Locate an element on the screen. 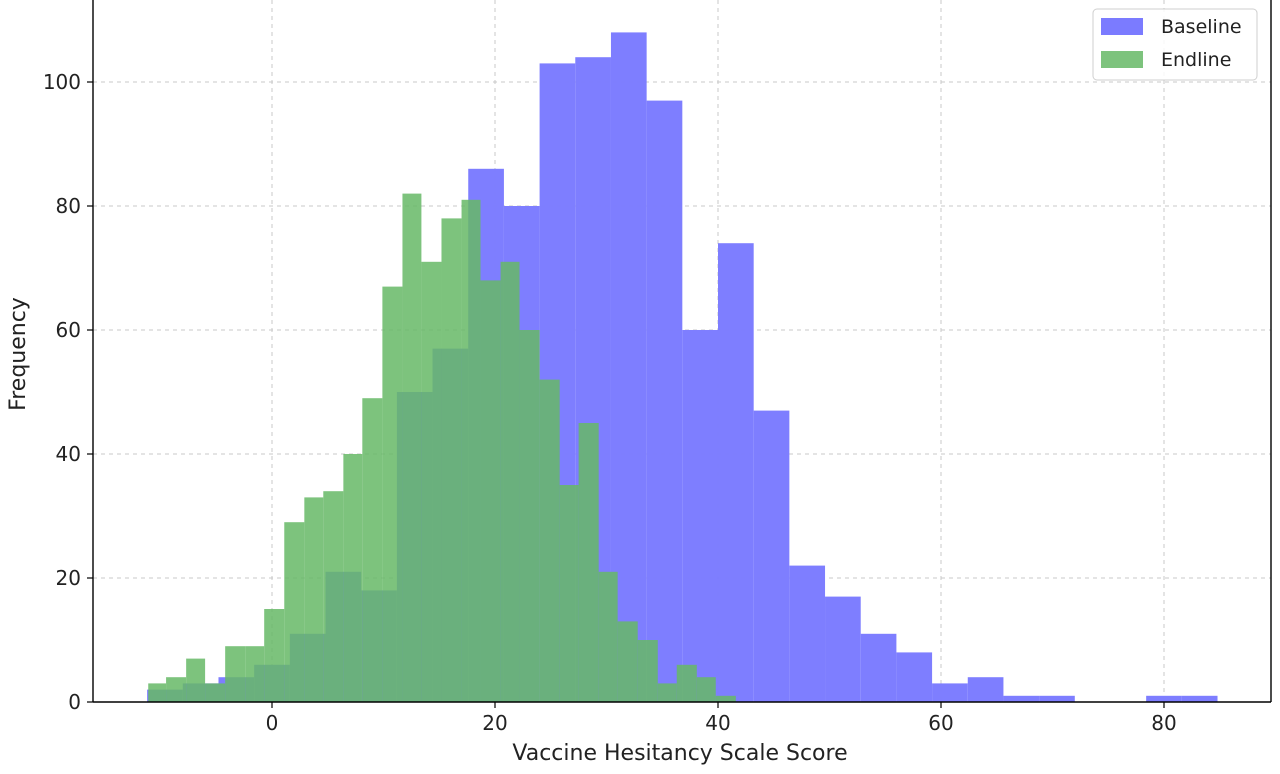  legend: Baseline Endline is located at coordinates (1175, 44).